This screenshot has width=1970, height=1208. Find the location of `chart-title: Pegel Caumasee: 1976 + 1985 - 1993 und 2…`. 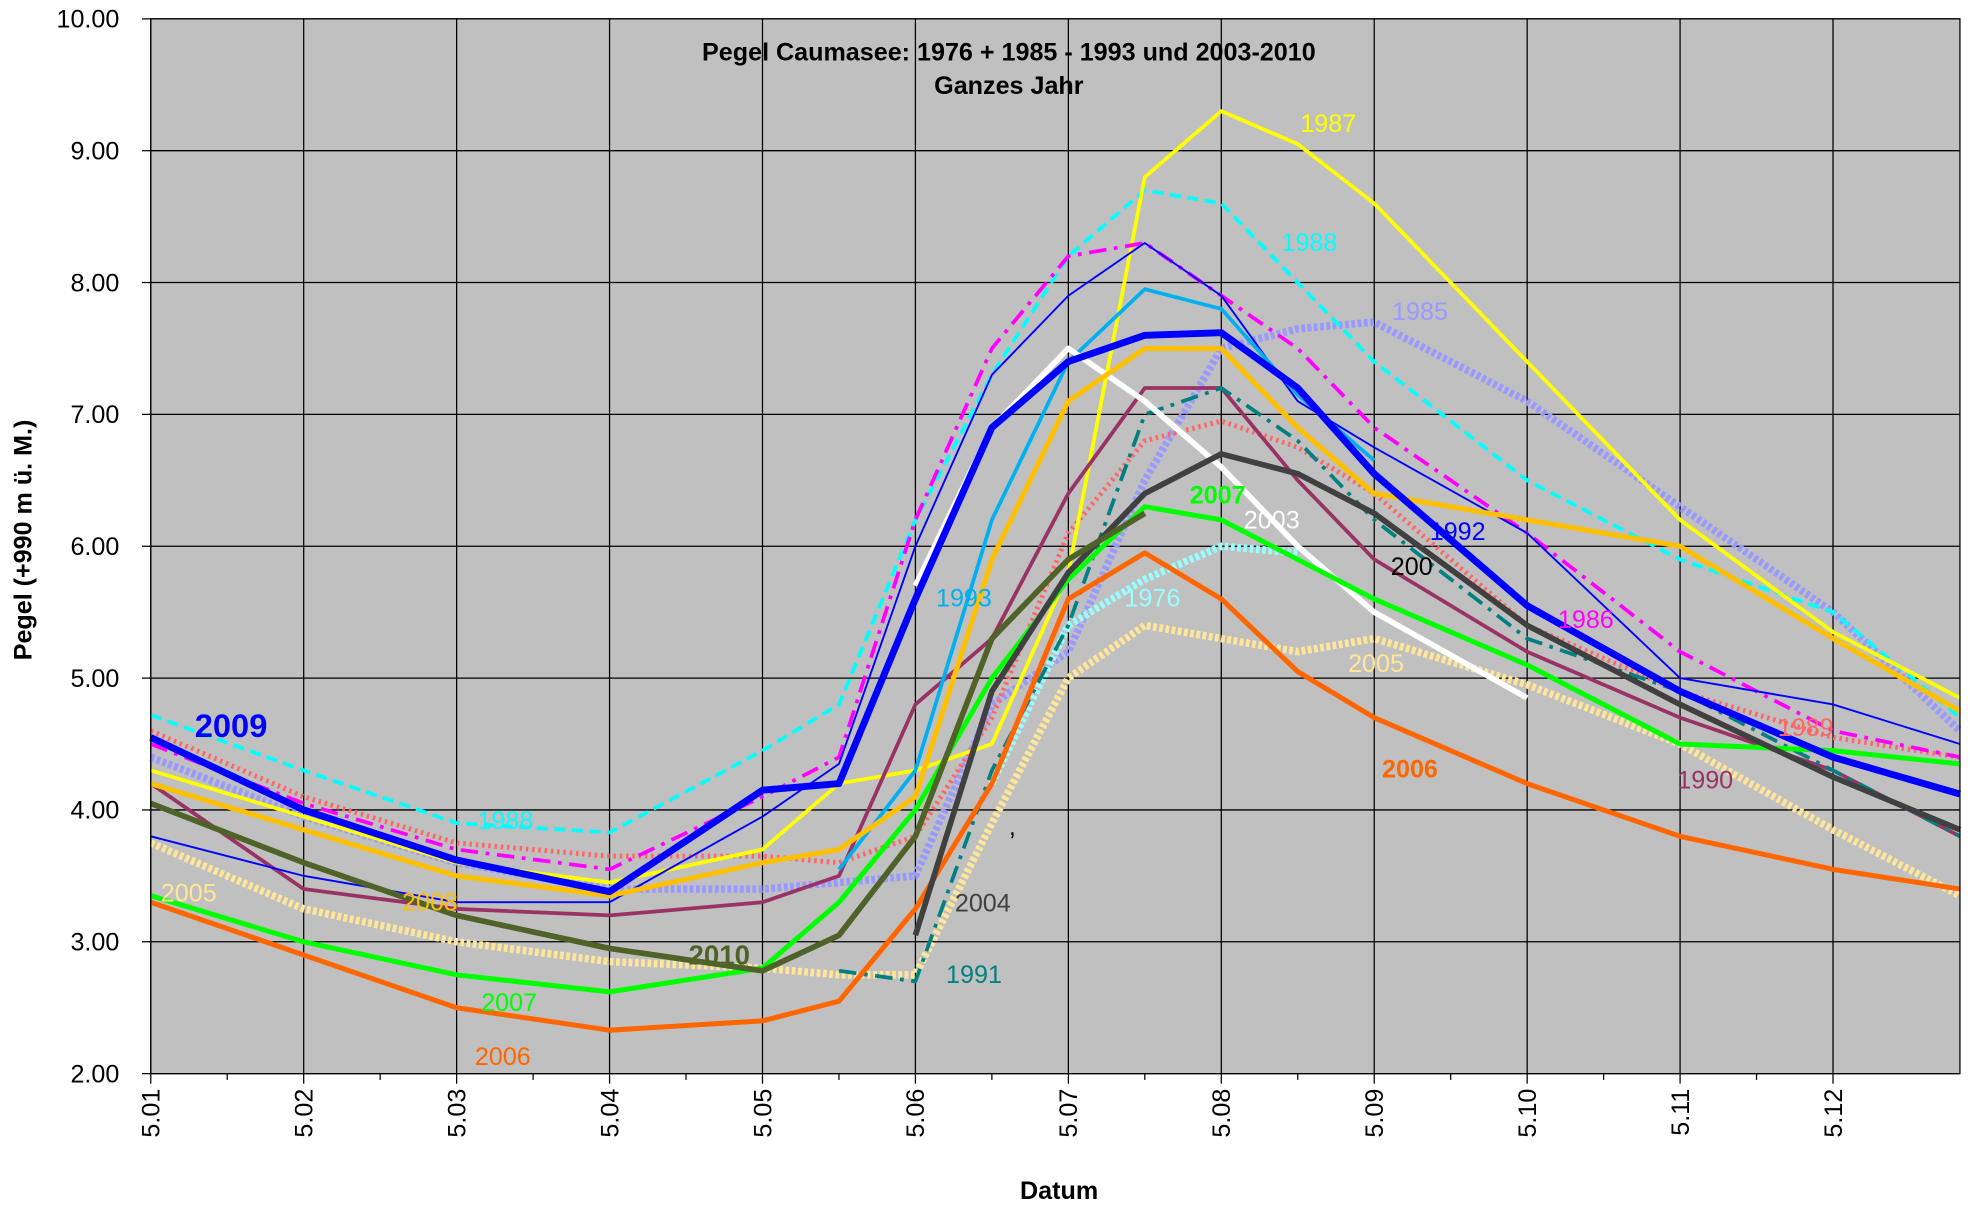

chart-title: Pegel Caumasee: 1976 + 1985 - 1993 und 2… is located at coordinates (1009, 52).